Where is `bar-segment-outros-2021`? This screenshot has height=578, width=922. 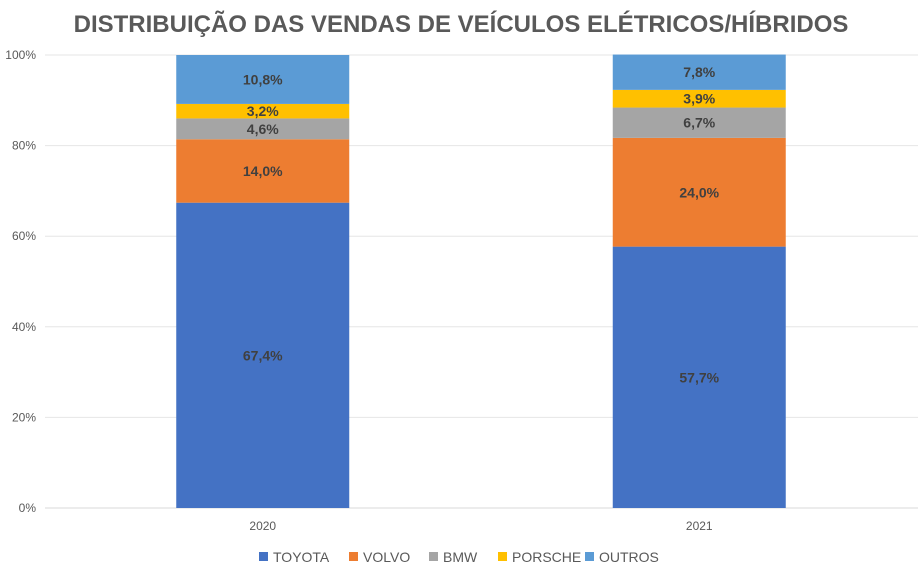
bar-segment-outros-2021 is located at coordinates (699, 72).